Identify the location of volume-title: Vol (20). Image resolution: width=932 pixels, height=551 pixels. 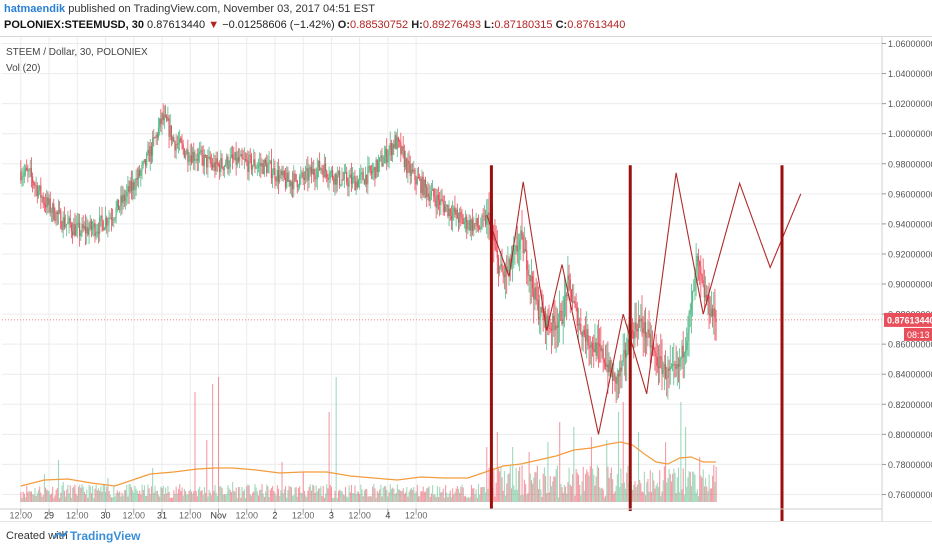
(23, 68).